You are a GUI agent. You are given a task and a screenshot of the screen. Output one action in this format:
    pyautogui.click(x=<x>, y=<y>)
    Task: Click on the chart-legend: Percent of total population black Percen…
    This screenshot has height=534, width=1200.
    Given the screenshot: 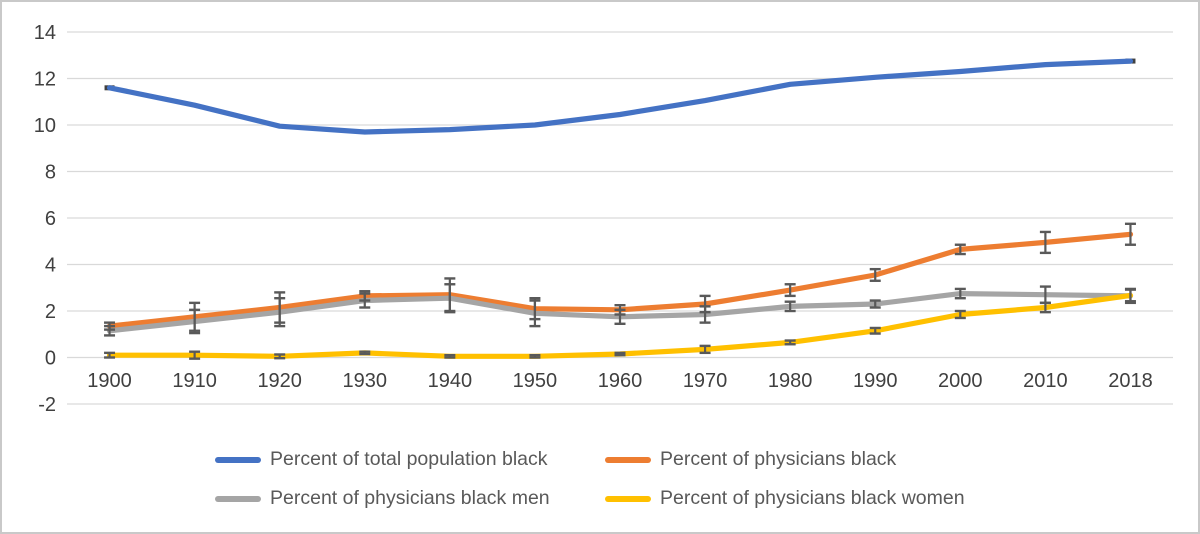 What is the action you would take?
    pyautogui.click(x=615, y=479)
    